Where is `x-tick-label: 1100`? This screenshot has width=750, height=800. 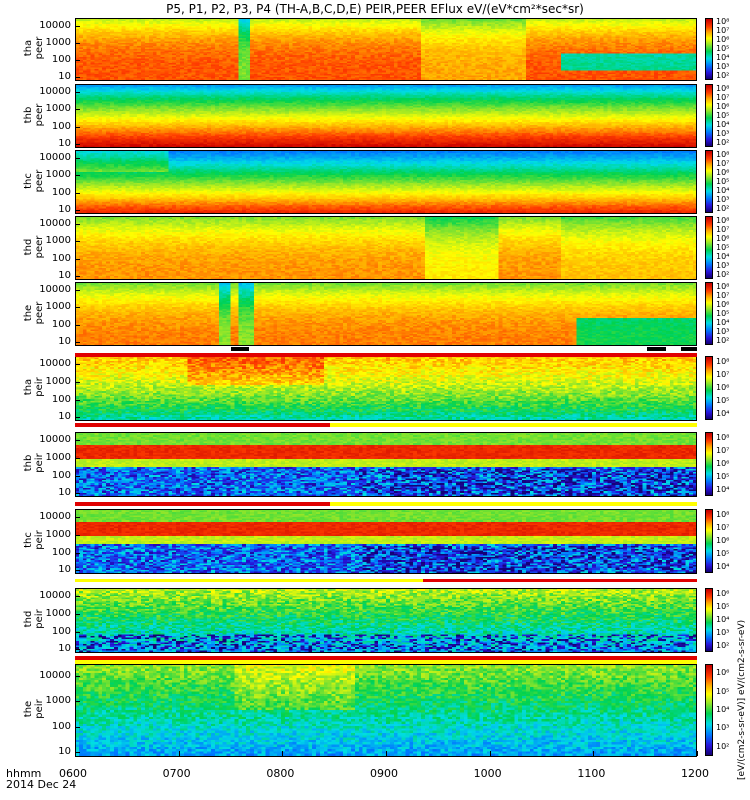
x-tick-label: 1100 is located at coordinates (591, 773).